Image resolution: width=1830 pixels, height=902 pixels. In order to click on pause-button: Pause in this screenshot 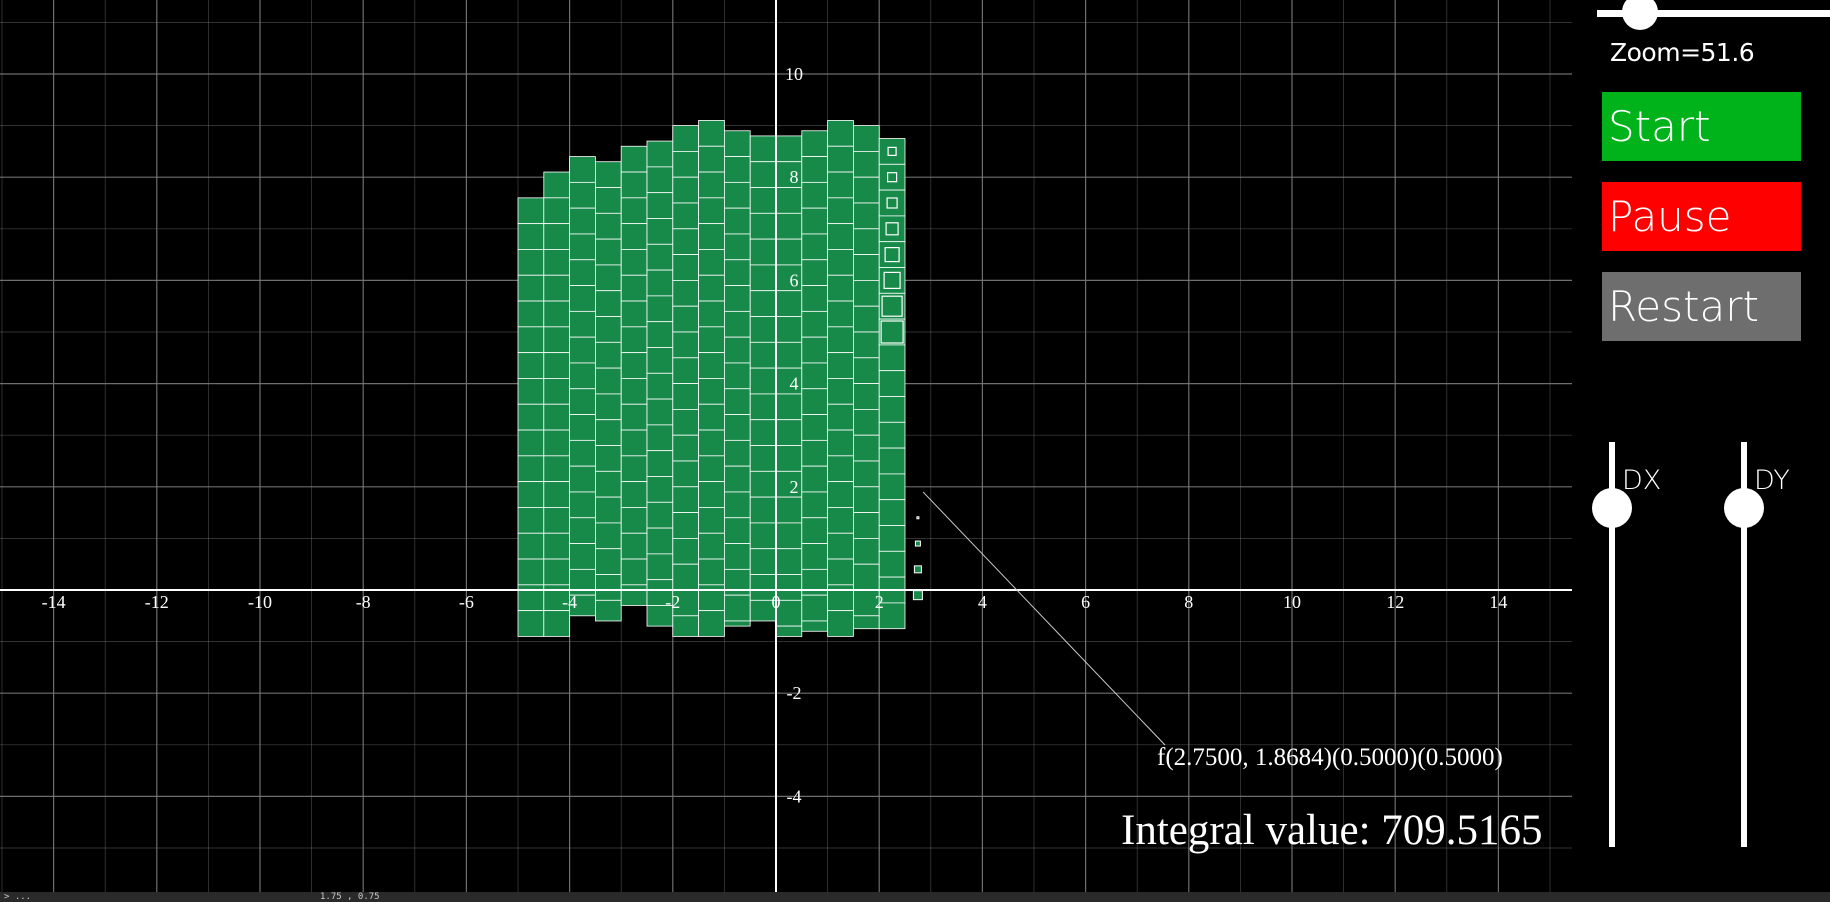, I will do `click(1701, 216)`.